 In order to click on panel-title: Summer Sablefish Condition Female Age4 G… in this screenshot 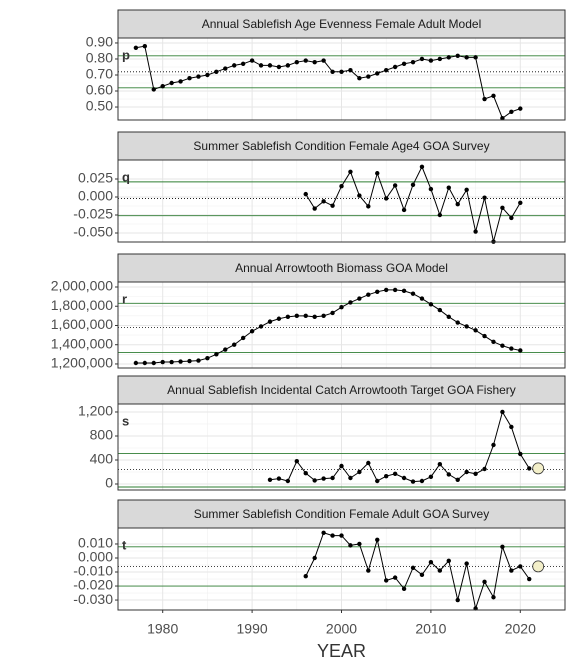, I will do `click(341, 146)`.